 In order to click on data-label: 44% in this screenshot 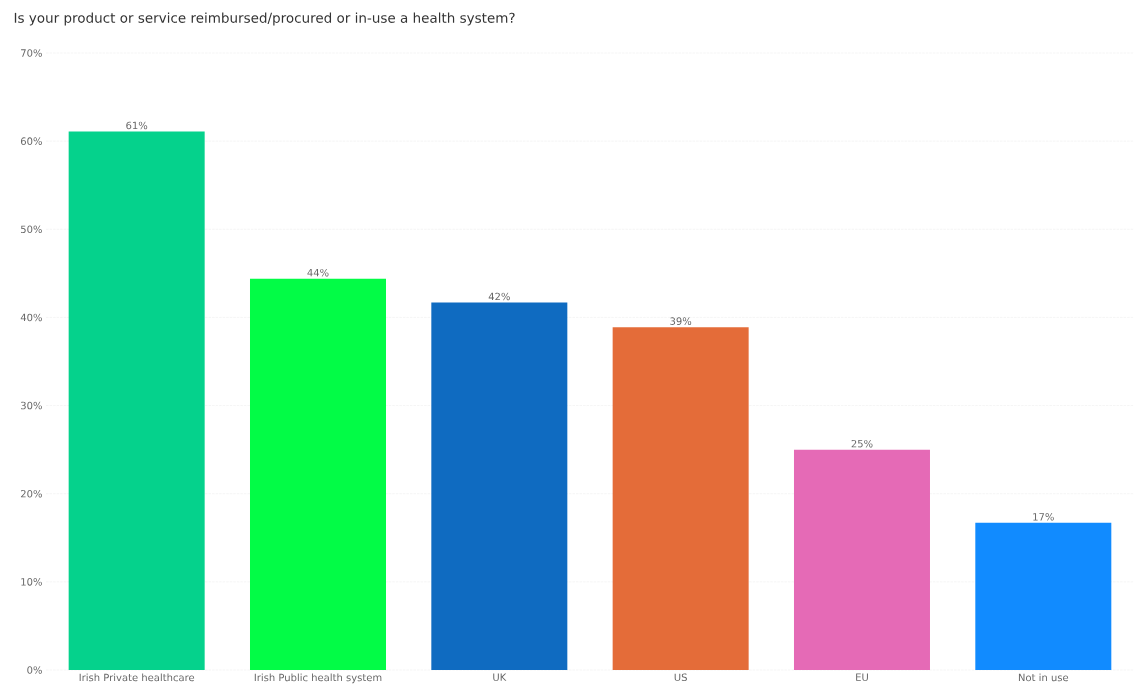, I will do `click(318, 272)`.